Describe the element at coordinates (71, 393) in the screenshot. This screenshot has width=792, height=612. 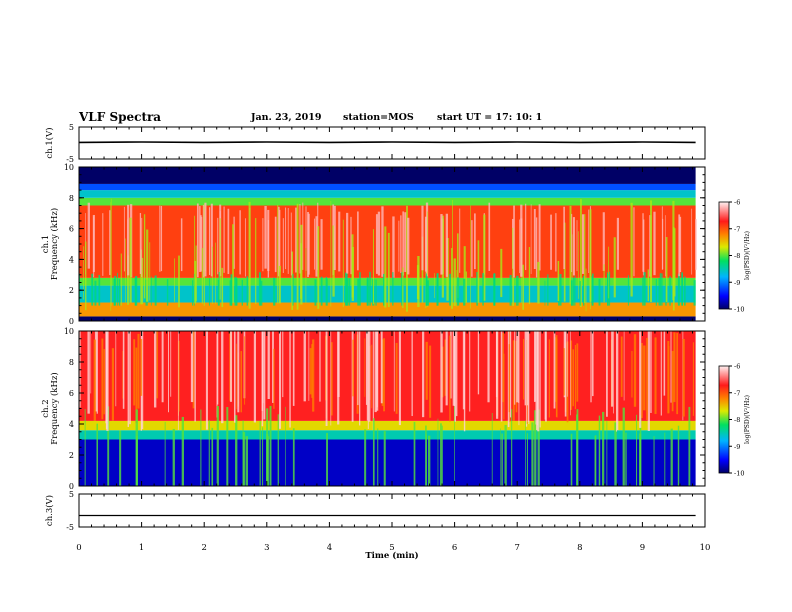
I see `y-tick-label: 6` at that location.